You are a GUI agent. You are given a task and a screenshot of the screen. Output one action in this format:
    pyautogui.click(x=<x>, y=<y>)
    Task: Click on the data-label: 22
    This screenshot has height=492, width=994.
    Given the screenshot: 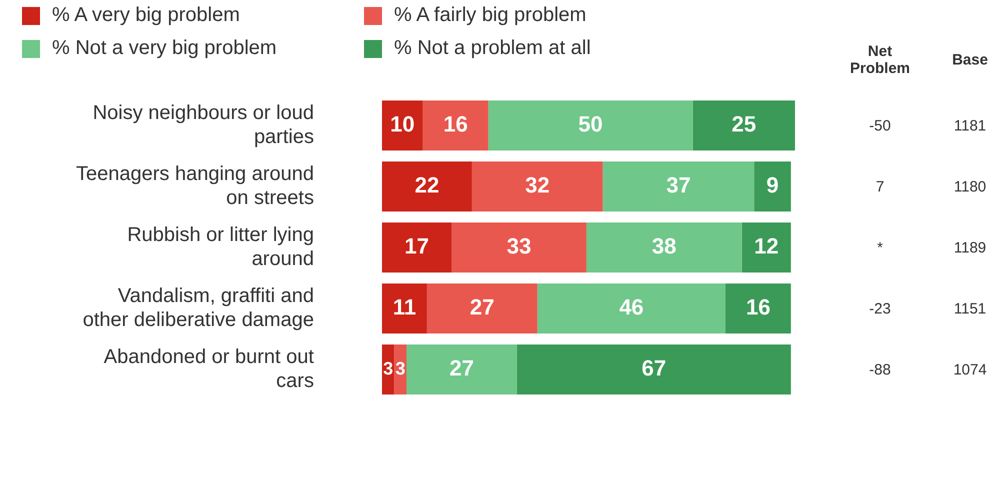 What is the action you would take?
    pyautogui.click(x=427, y=185)
    